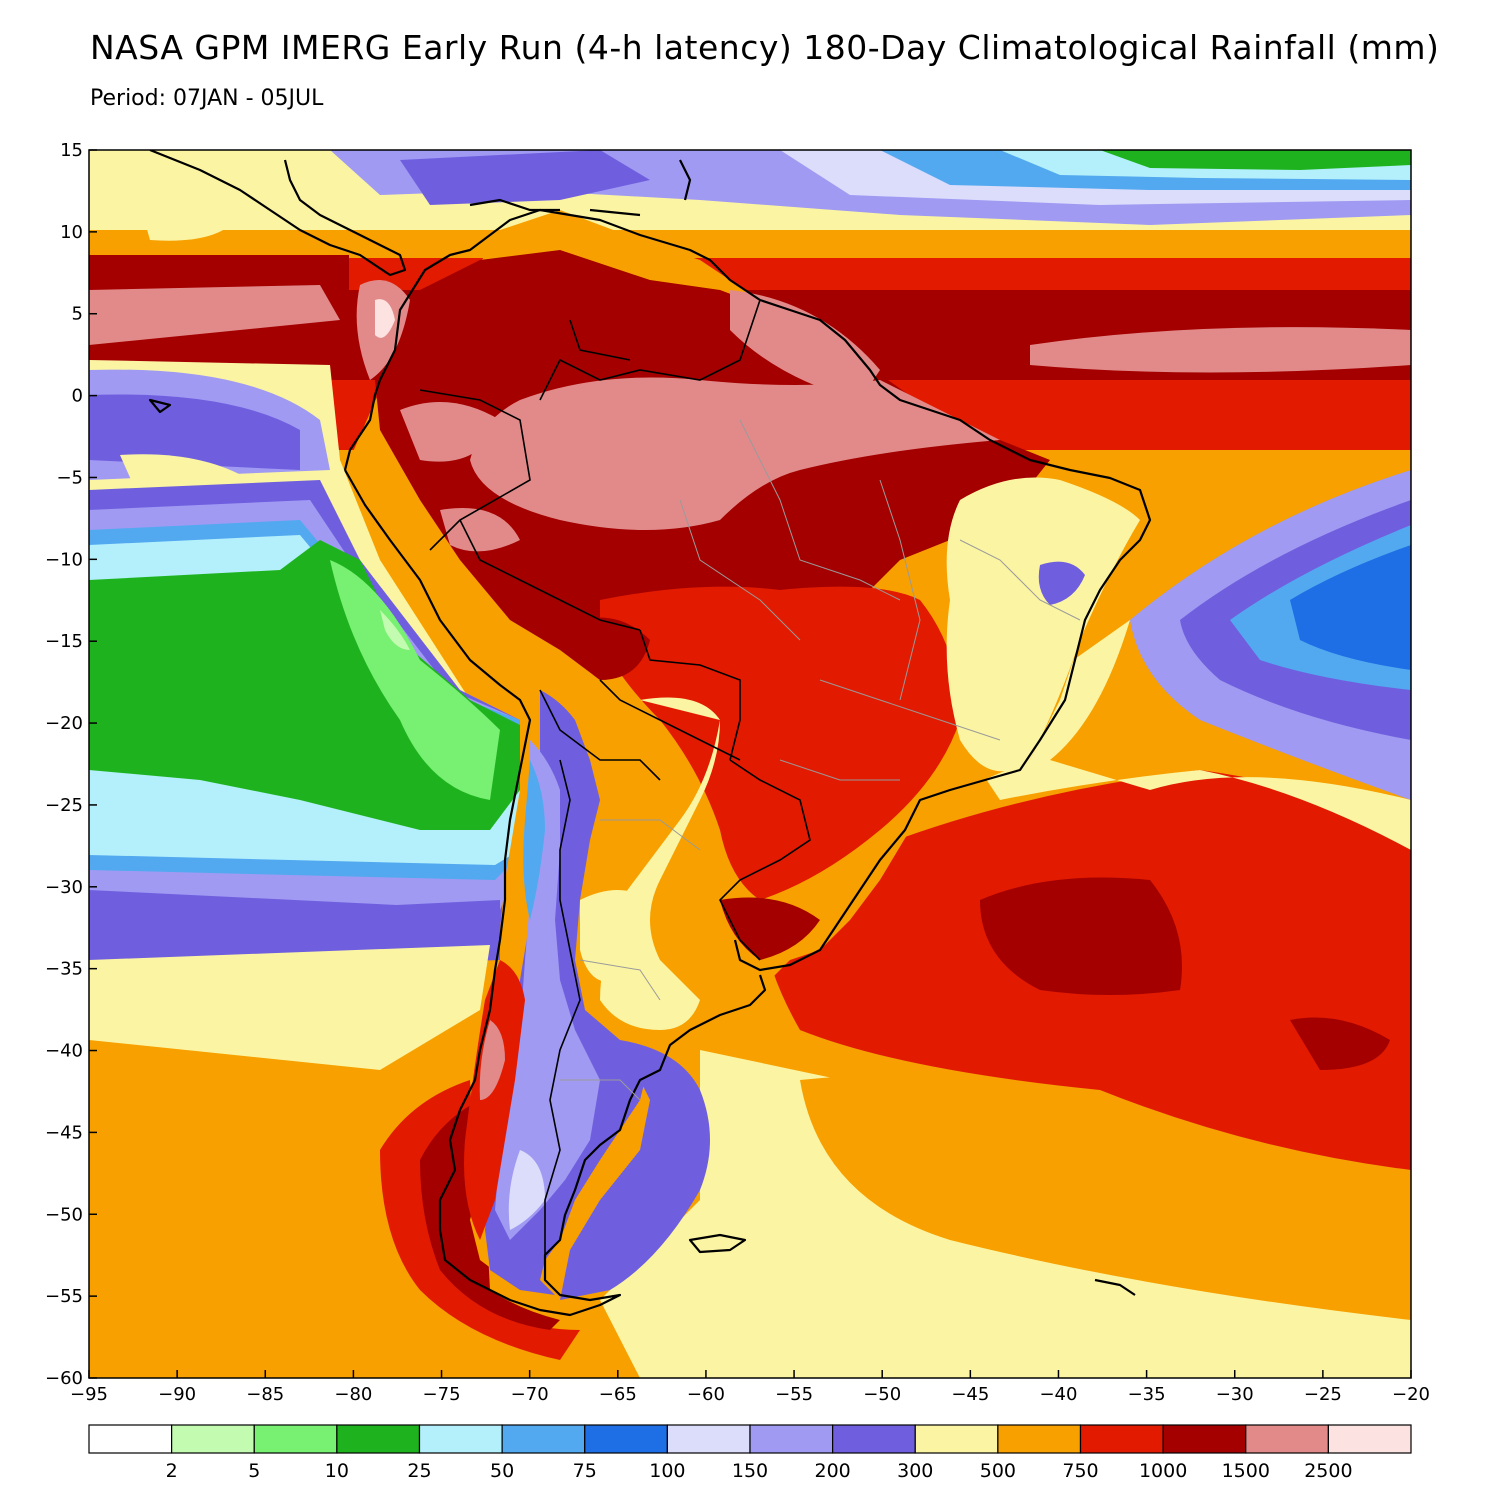  I want to click on colorbar-label: 5, so click(254, 1471).